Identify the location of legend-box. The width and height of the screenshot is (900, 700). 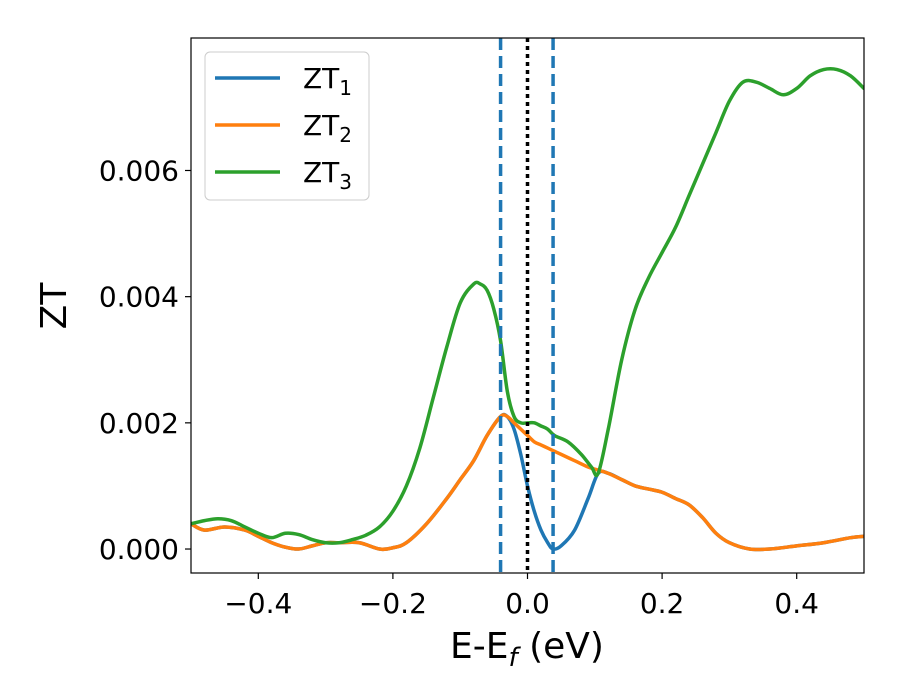
(287, 126).